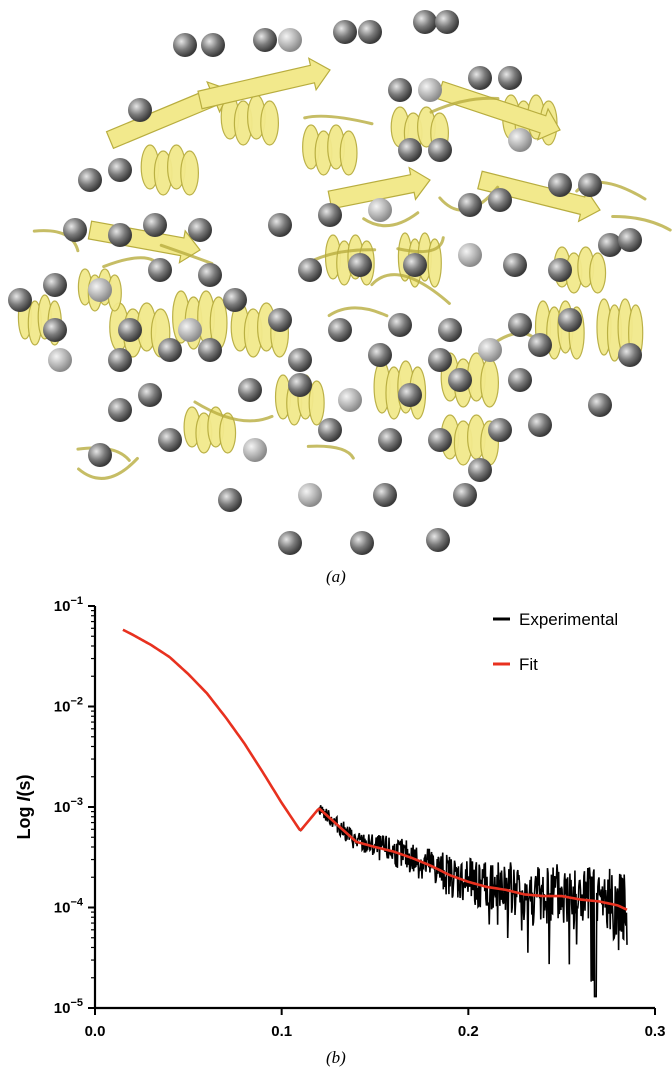  What do you see at coordinates (655, 1031) in the screenshot?
I see `x-tick-label: 0.3` at bounding box center [655, 1031].